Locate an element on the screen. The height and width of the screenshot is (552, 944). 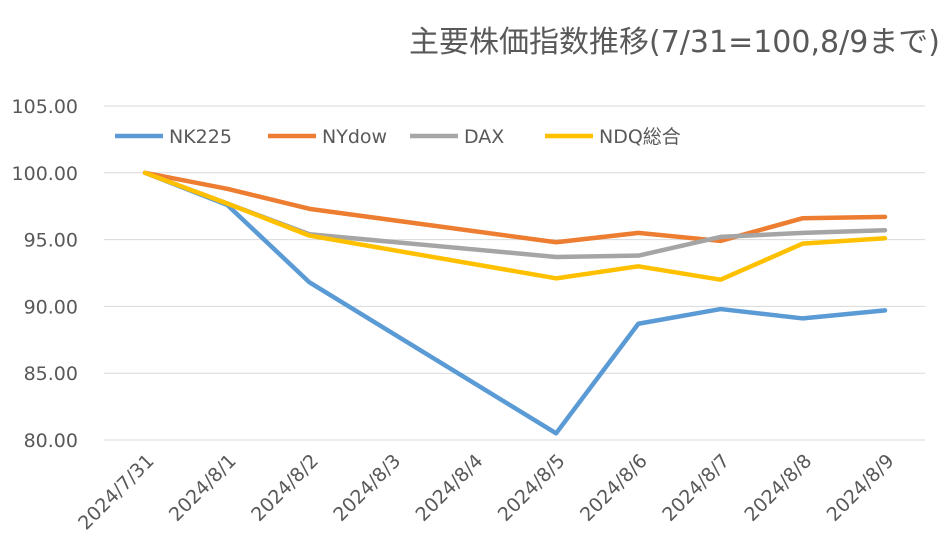
x-tick-label: 2024/8/1 is located at coordinates (203, 488).